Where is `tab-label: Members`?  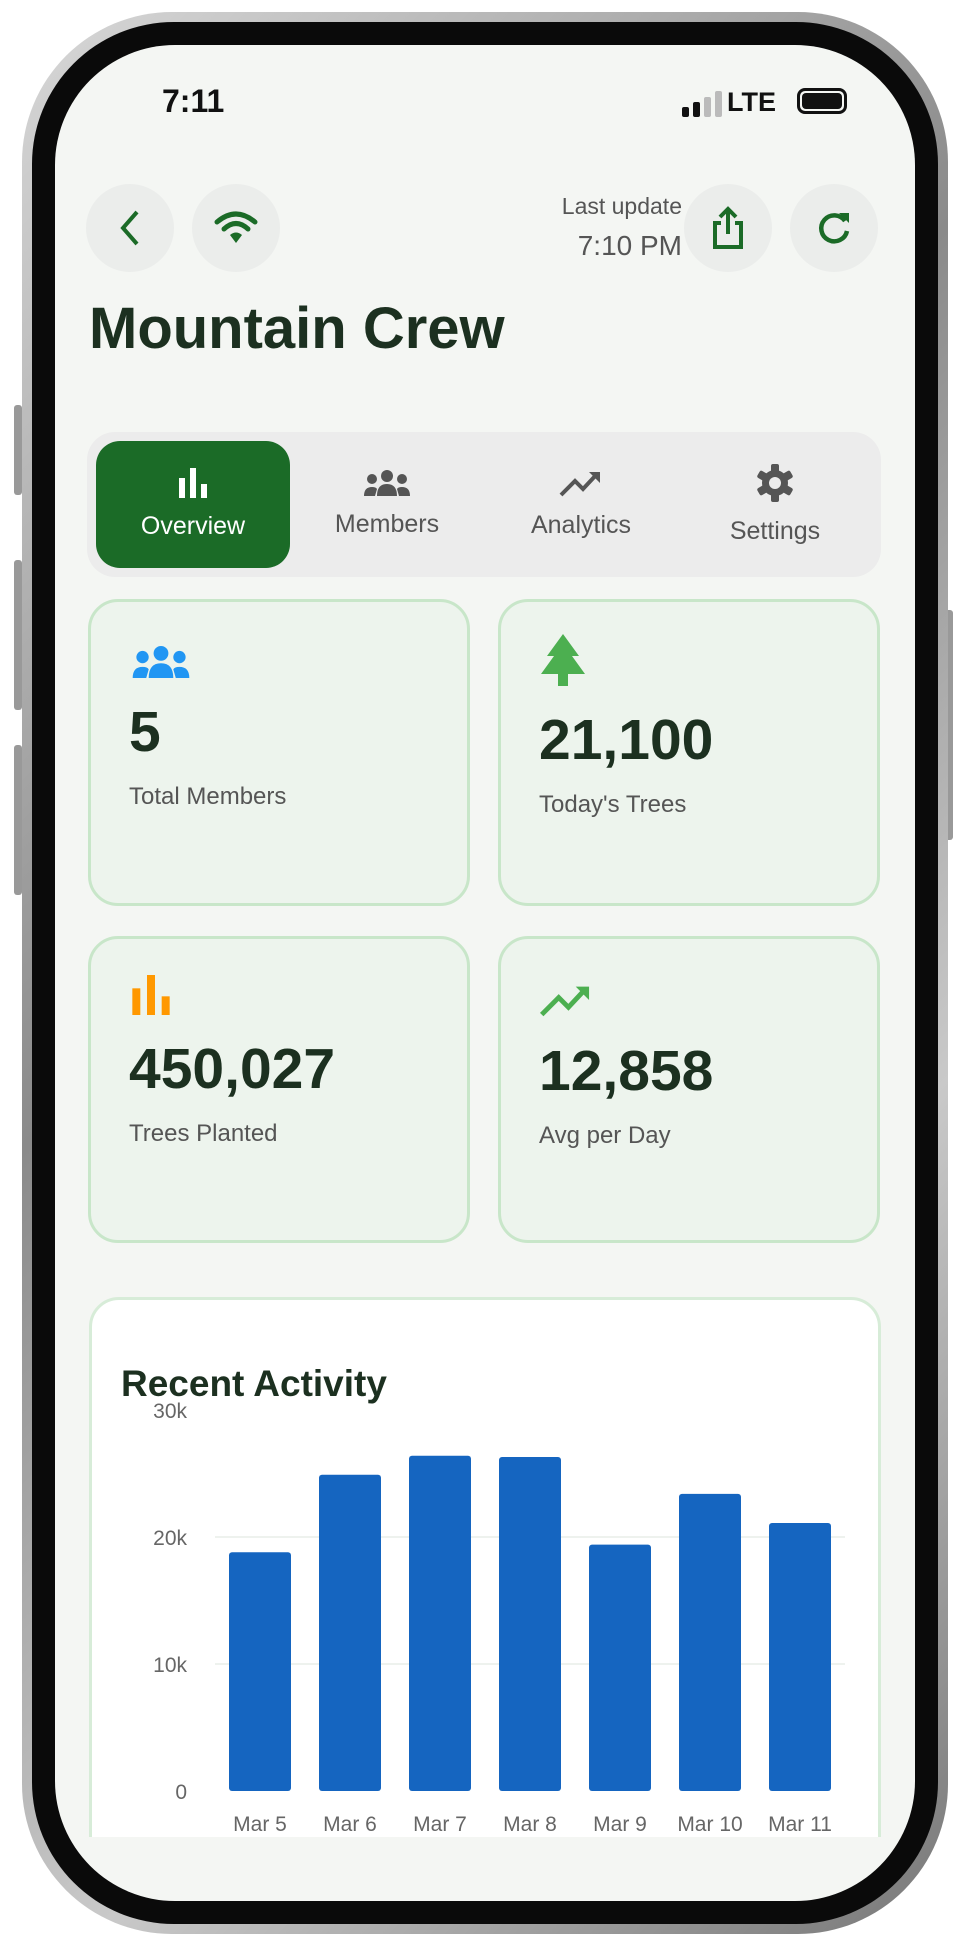 tab-label: Members is located at coordinates (387, 524).